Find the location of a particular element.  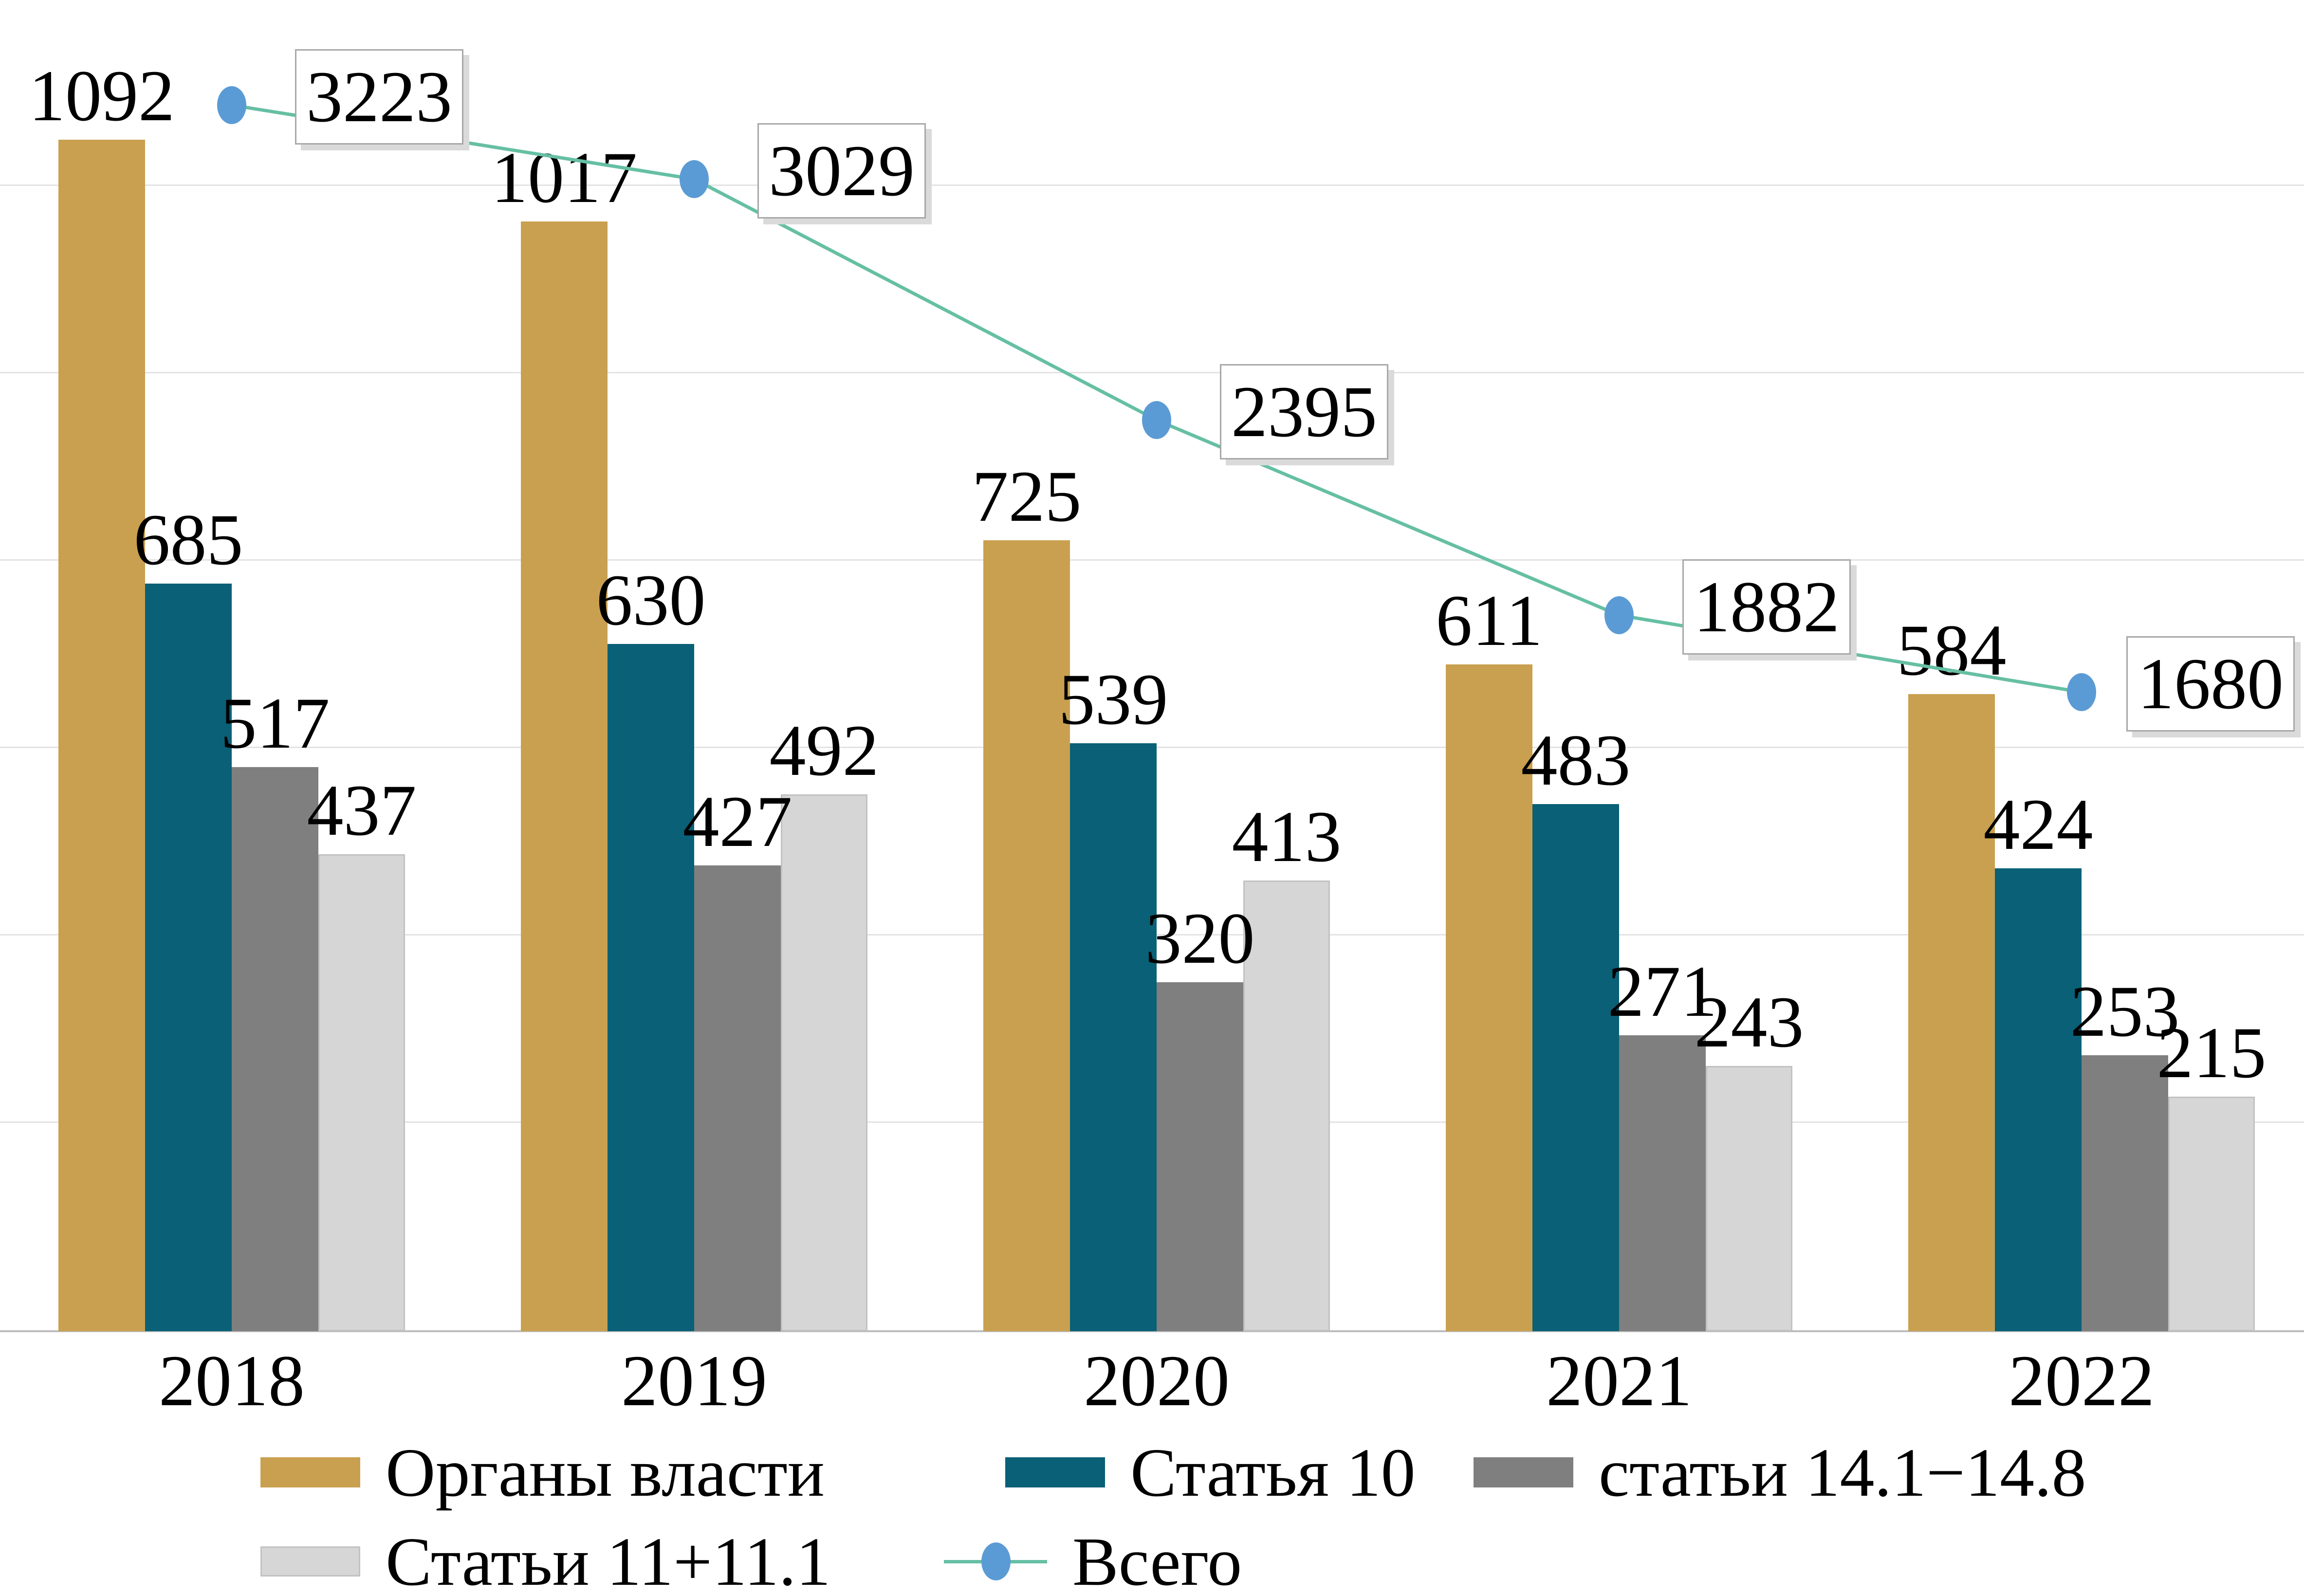

x-axis-label-2021: 2021 is located at coordinates (1619, 1380).